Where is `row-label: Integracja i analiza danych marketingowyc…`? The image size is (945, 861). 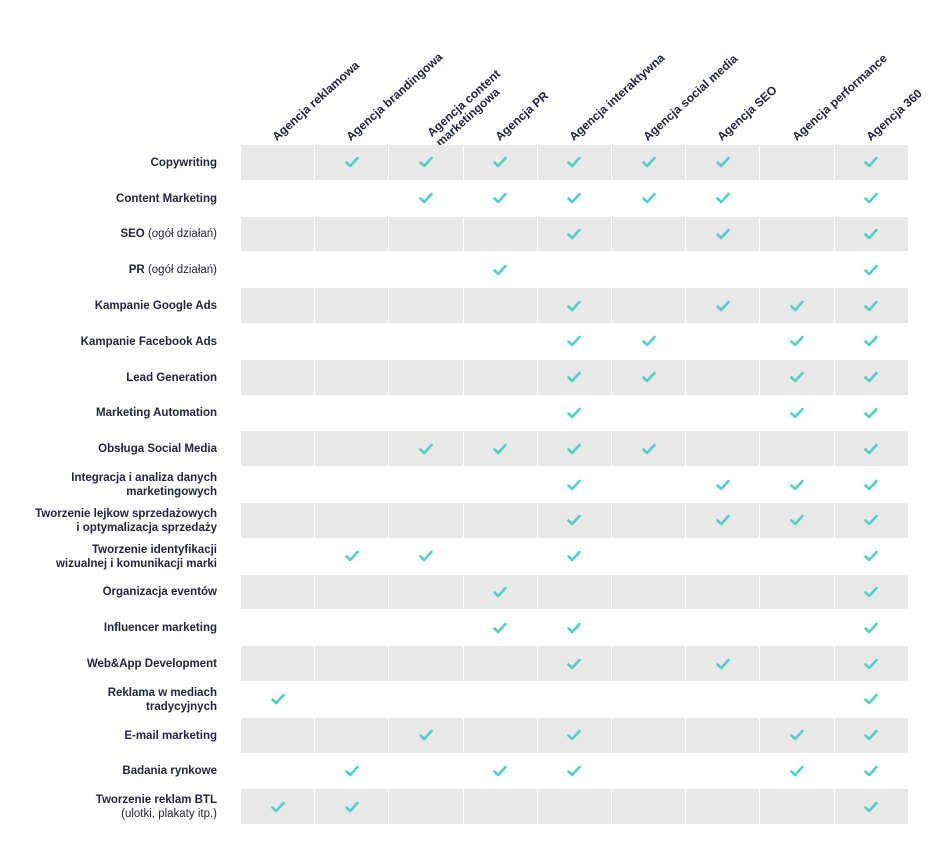
row-label: Integracja i analiza danych marketingowyc… is located at coordinates (108, 485).